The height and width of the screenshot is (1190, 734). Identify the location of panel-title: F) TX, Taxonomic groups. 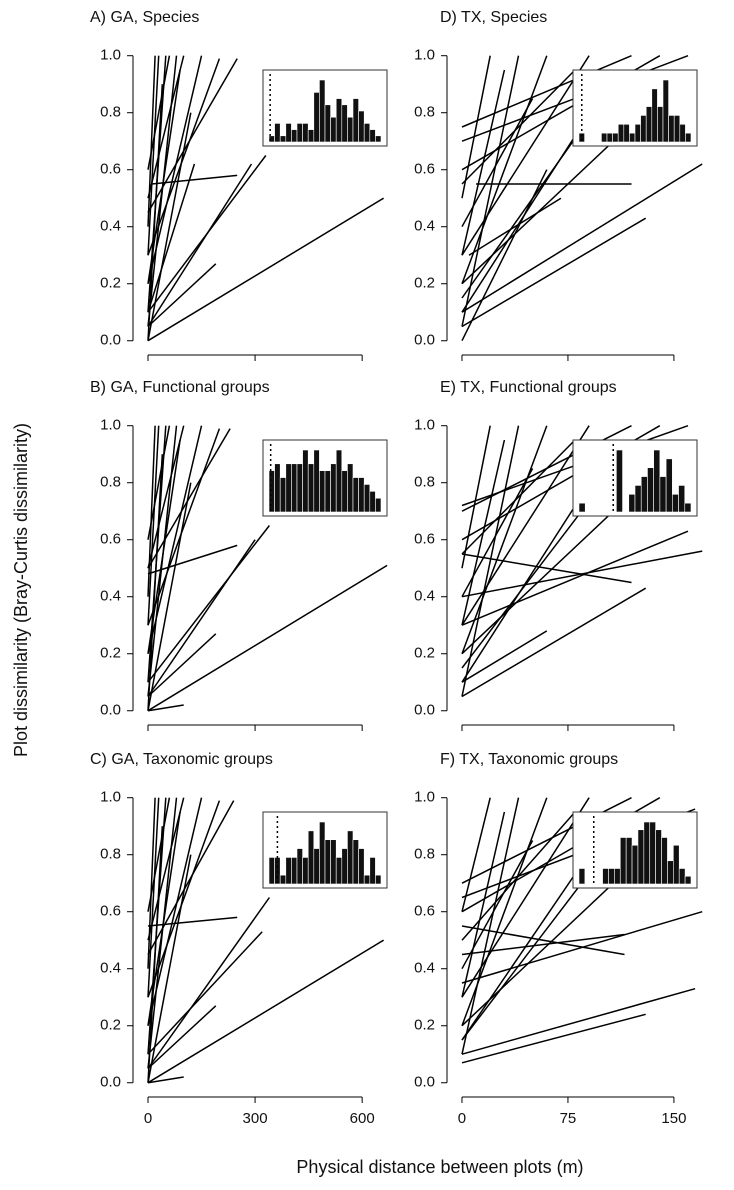
(529, 759).